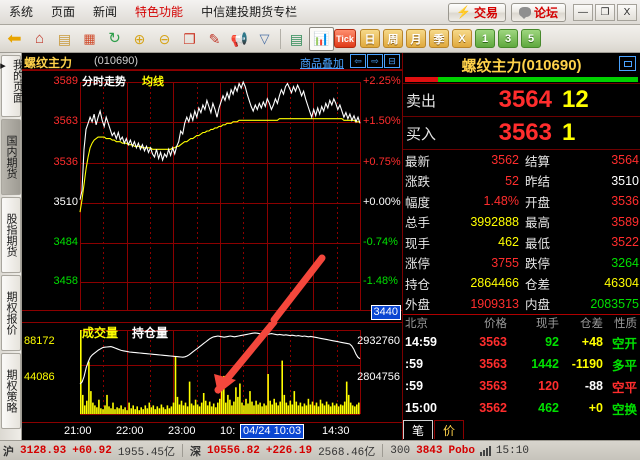  What do you see at coordinates (416, 324) in the screenshot?
I see `tick-col-time: 北京` at bounding box center [416, 324].